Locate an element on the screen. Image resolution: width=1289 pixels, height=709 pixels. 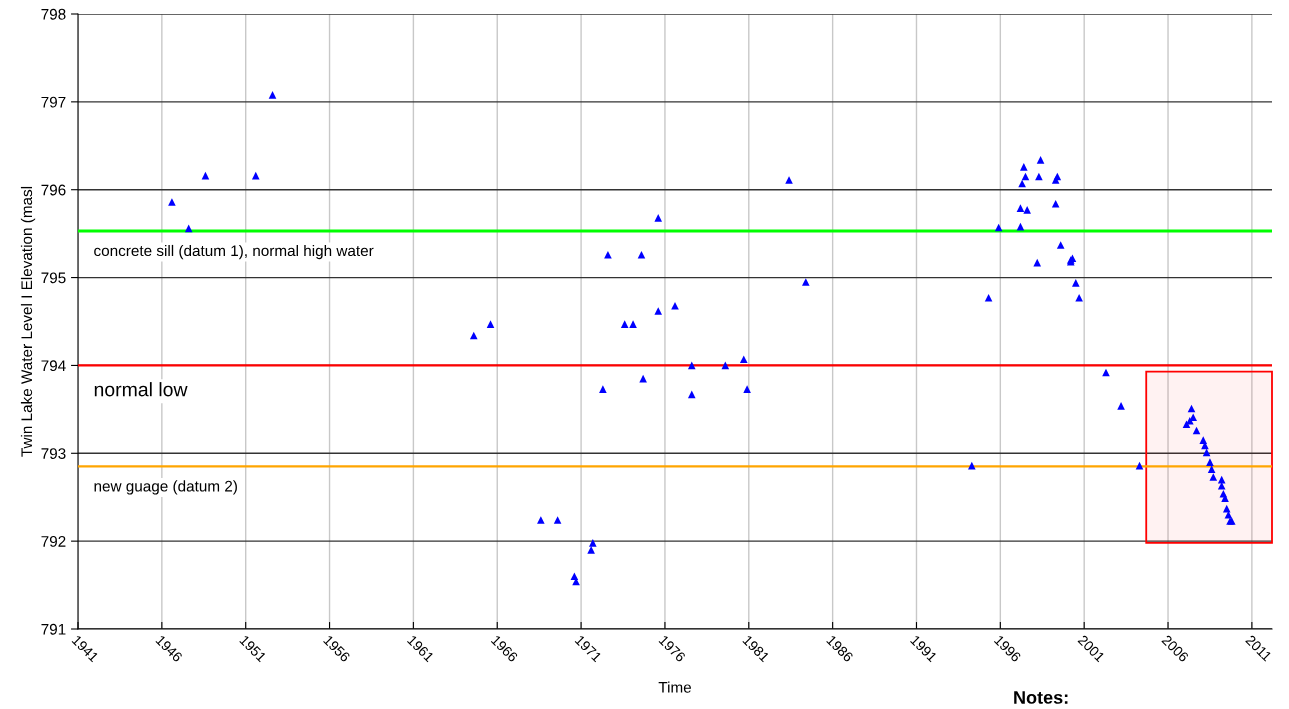
y-axis-title: Twin Lake Water Level I Elevation (masl is located at coordinates (28, 321).